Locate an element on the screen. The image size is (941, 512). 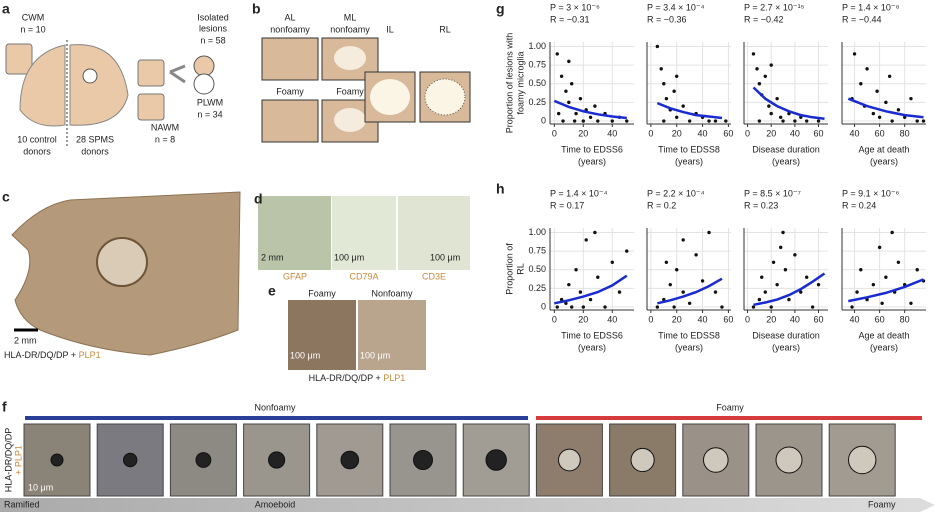
stain-label: HLA-DR/DQ/DP + PLP1 is located at coordinates (52, 355).